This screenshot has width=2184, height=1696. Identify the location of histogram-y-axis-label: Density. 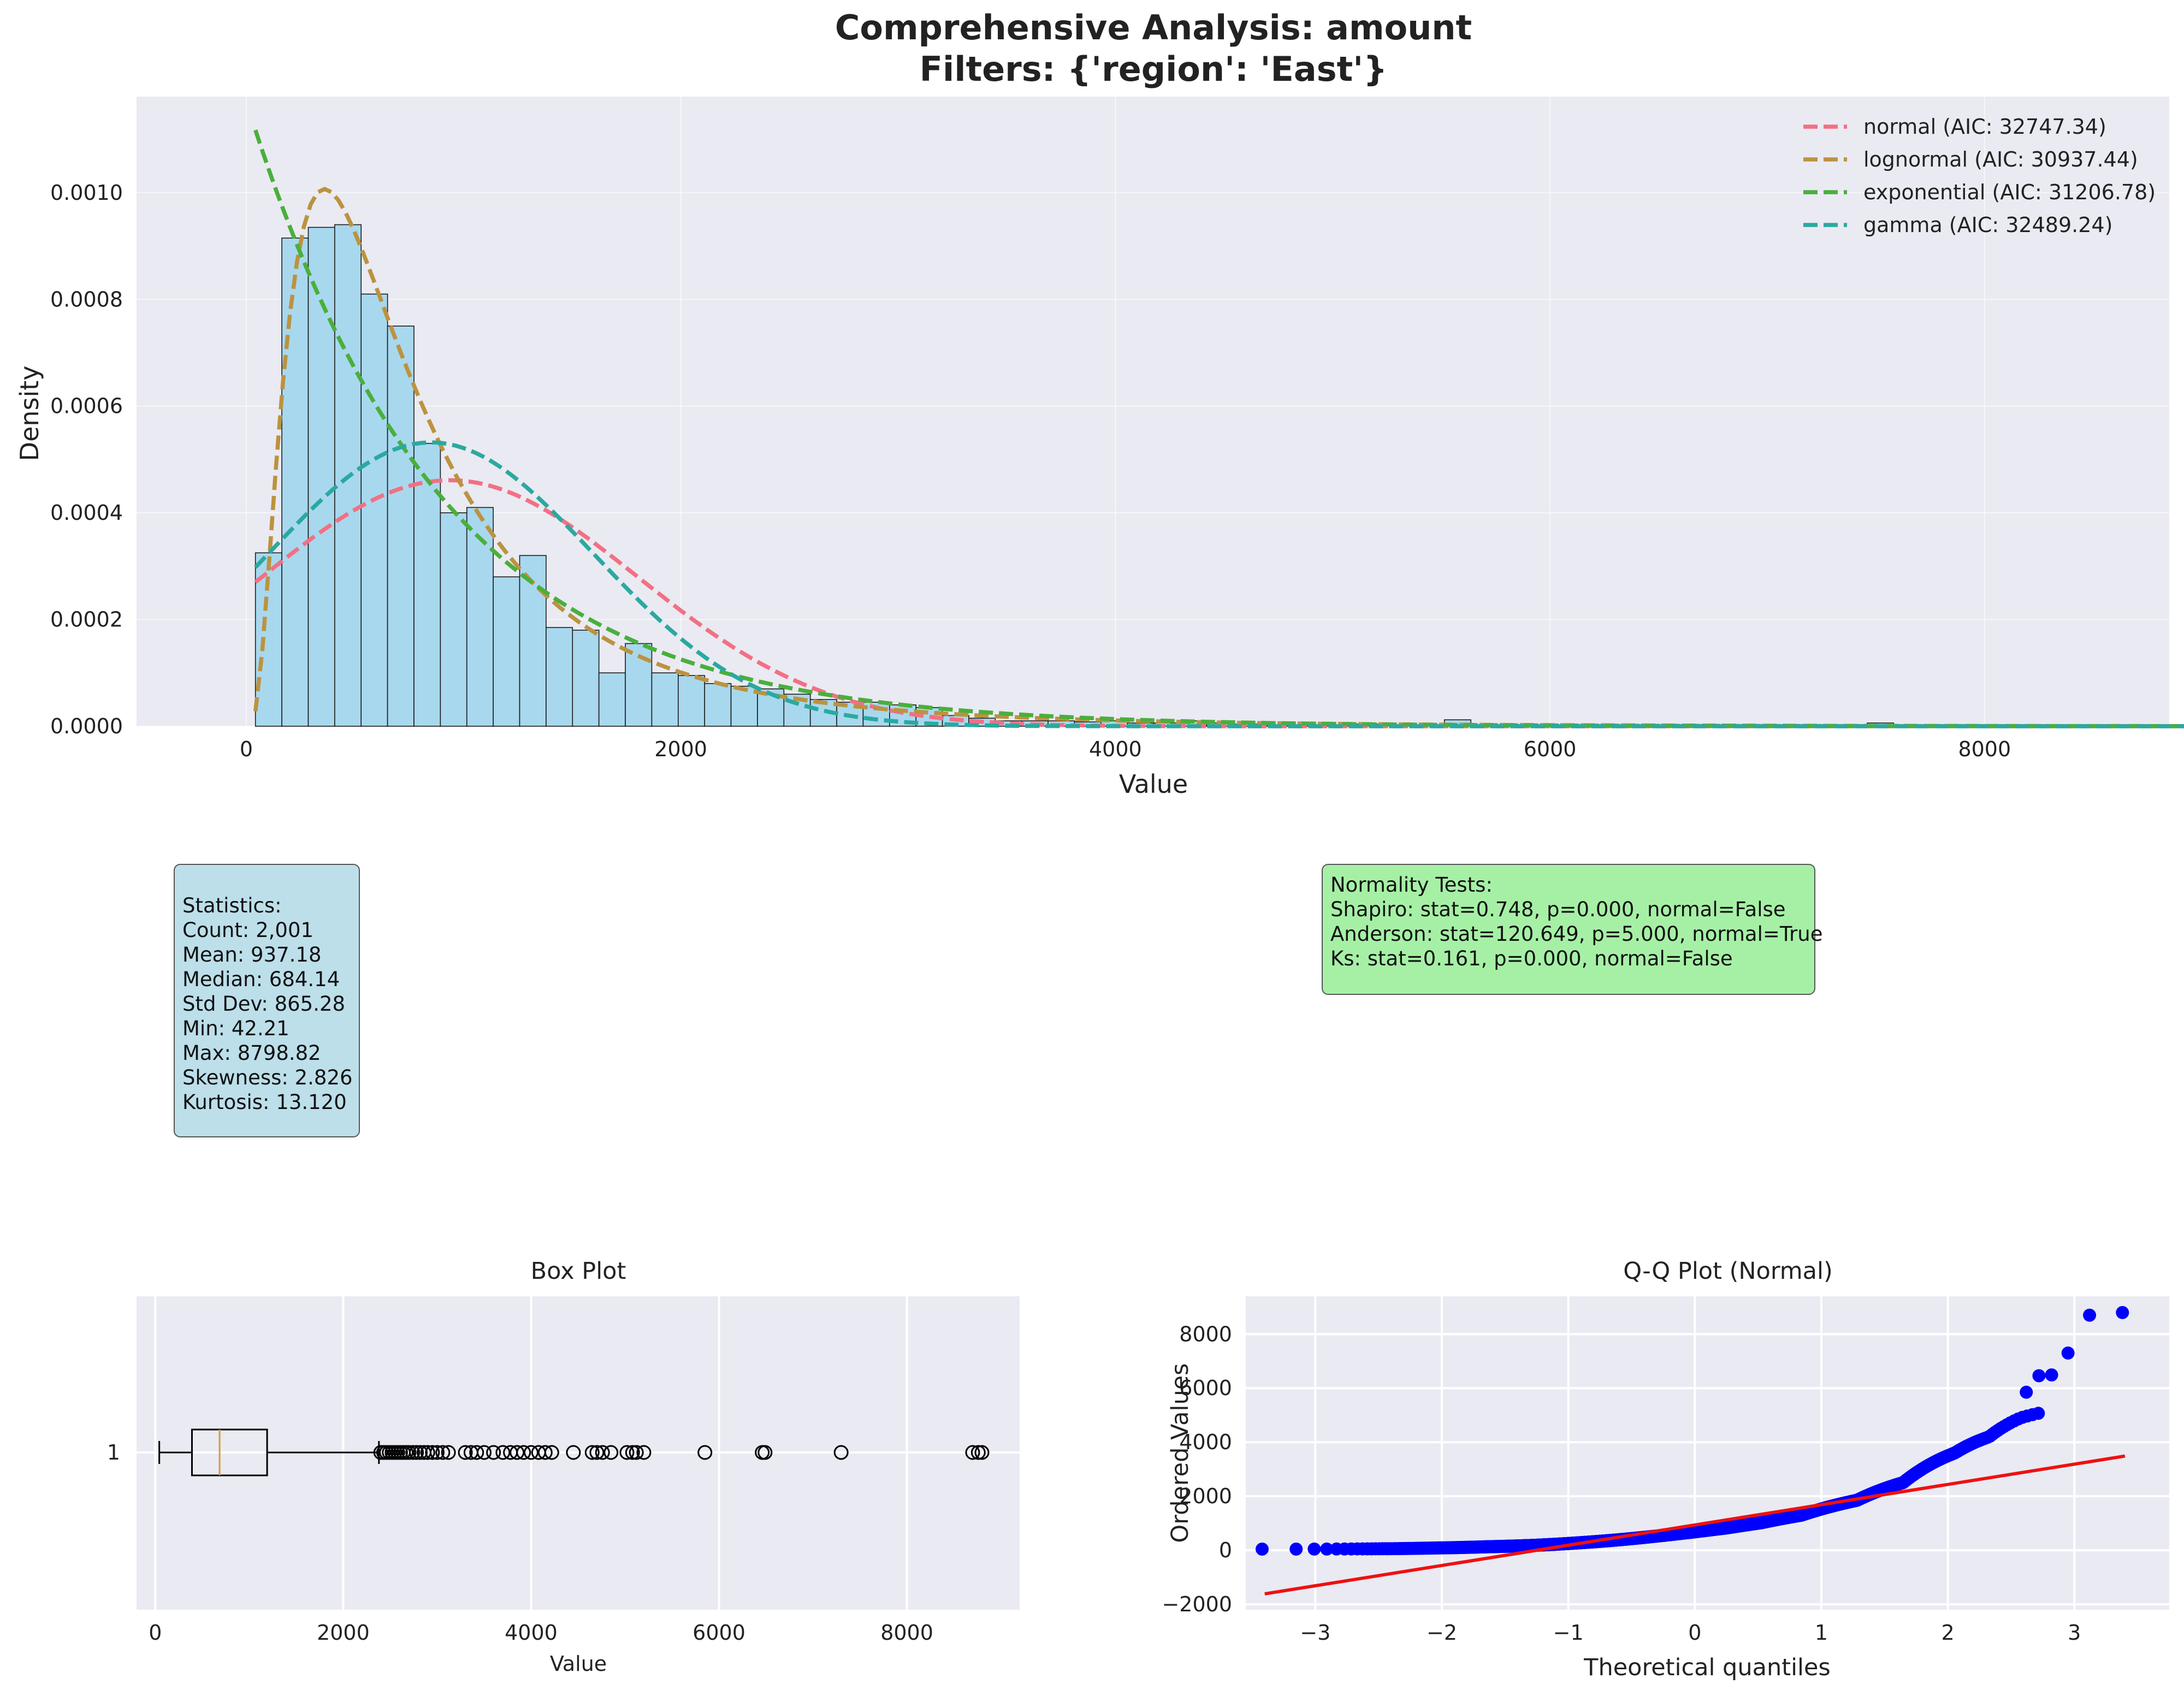
(29, 413).